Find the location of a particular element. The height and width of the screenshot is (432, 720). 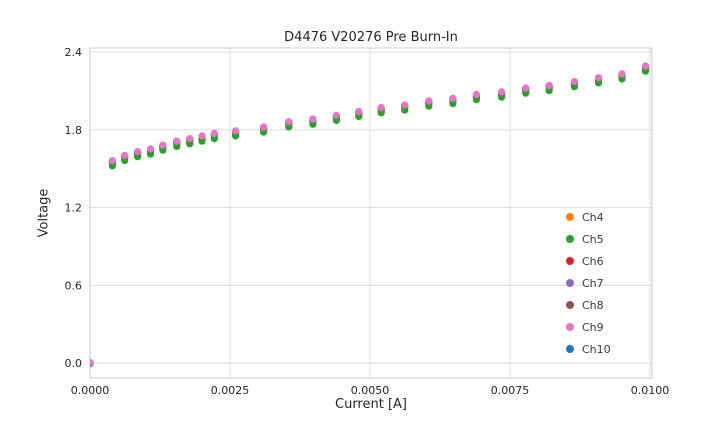

legend-item-Ch6: Ch6 is located at coordinates (588, 261).